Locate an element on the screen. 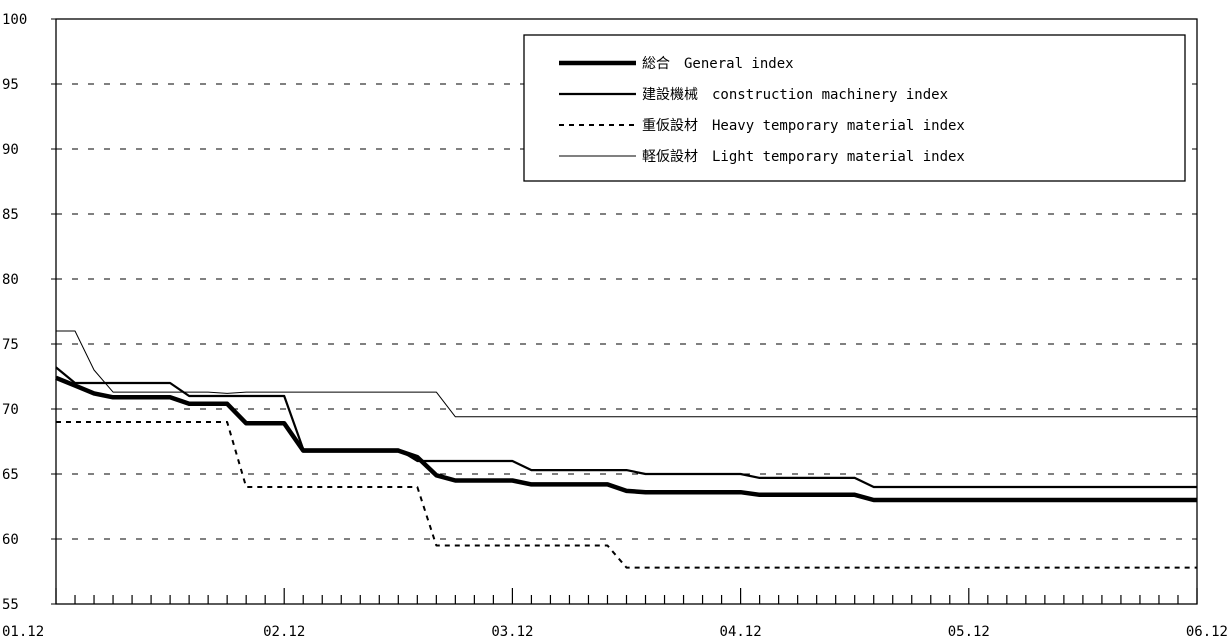  y-tick-label: 70 is located at coordinates (10, 410).